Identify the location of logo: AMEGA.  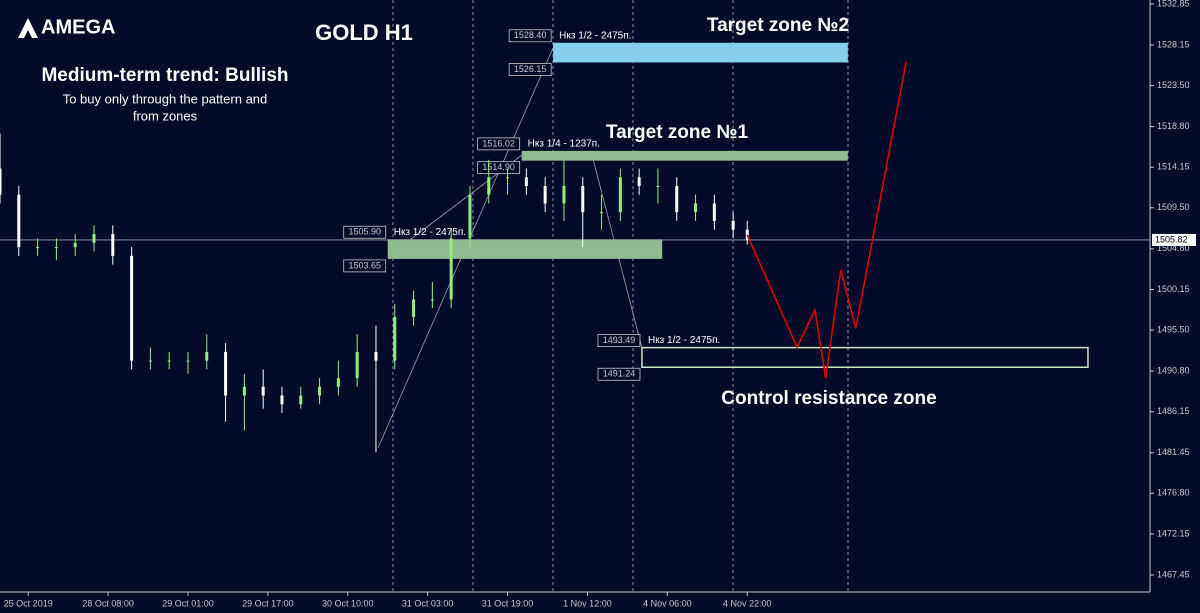
(66, 27).